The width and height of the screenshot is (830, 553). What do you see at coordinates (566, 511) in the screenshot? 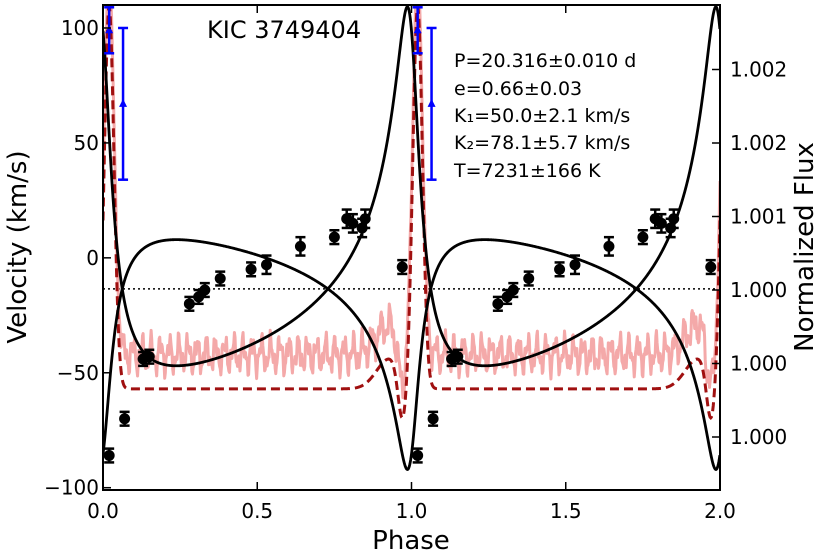
I see `x-tick-label: 1.5` at bounding box center [566, 511].